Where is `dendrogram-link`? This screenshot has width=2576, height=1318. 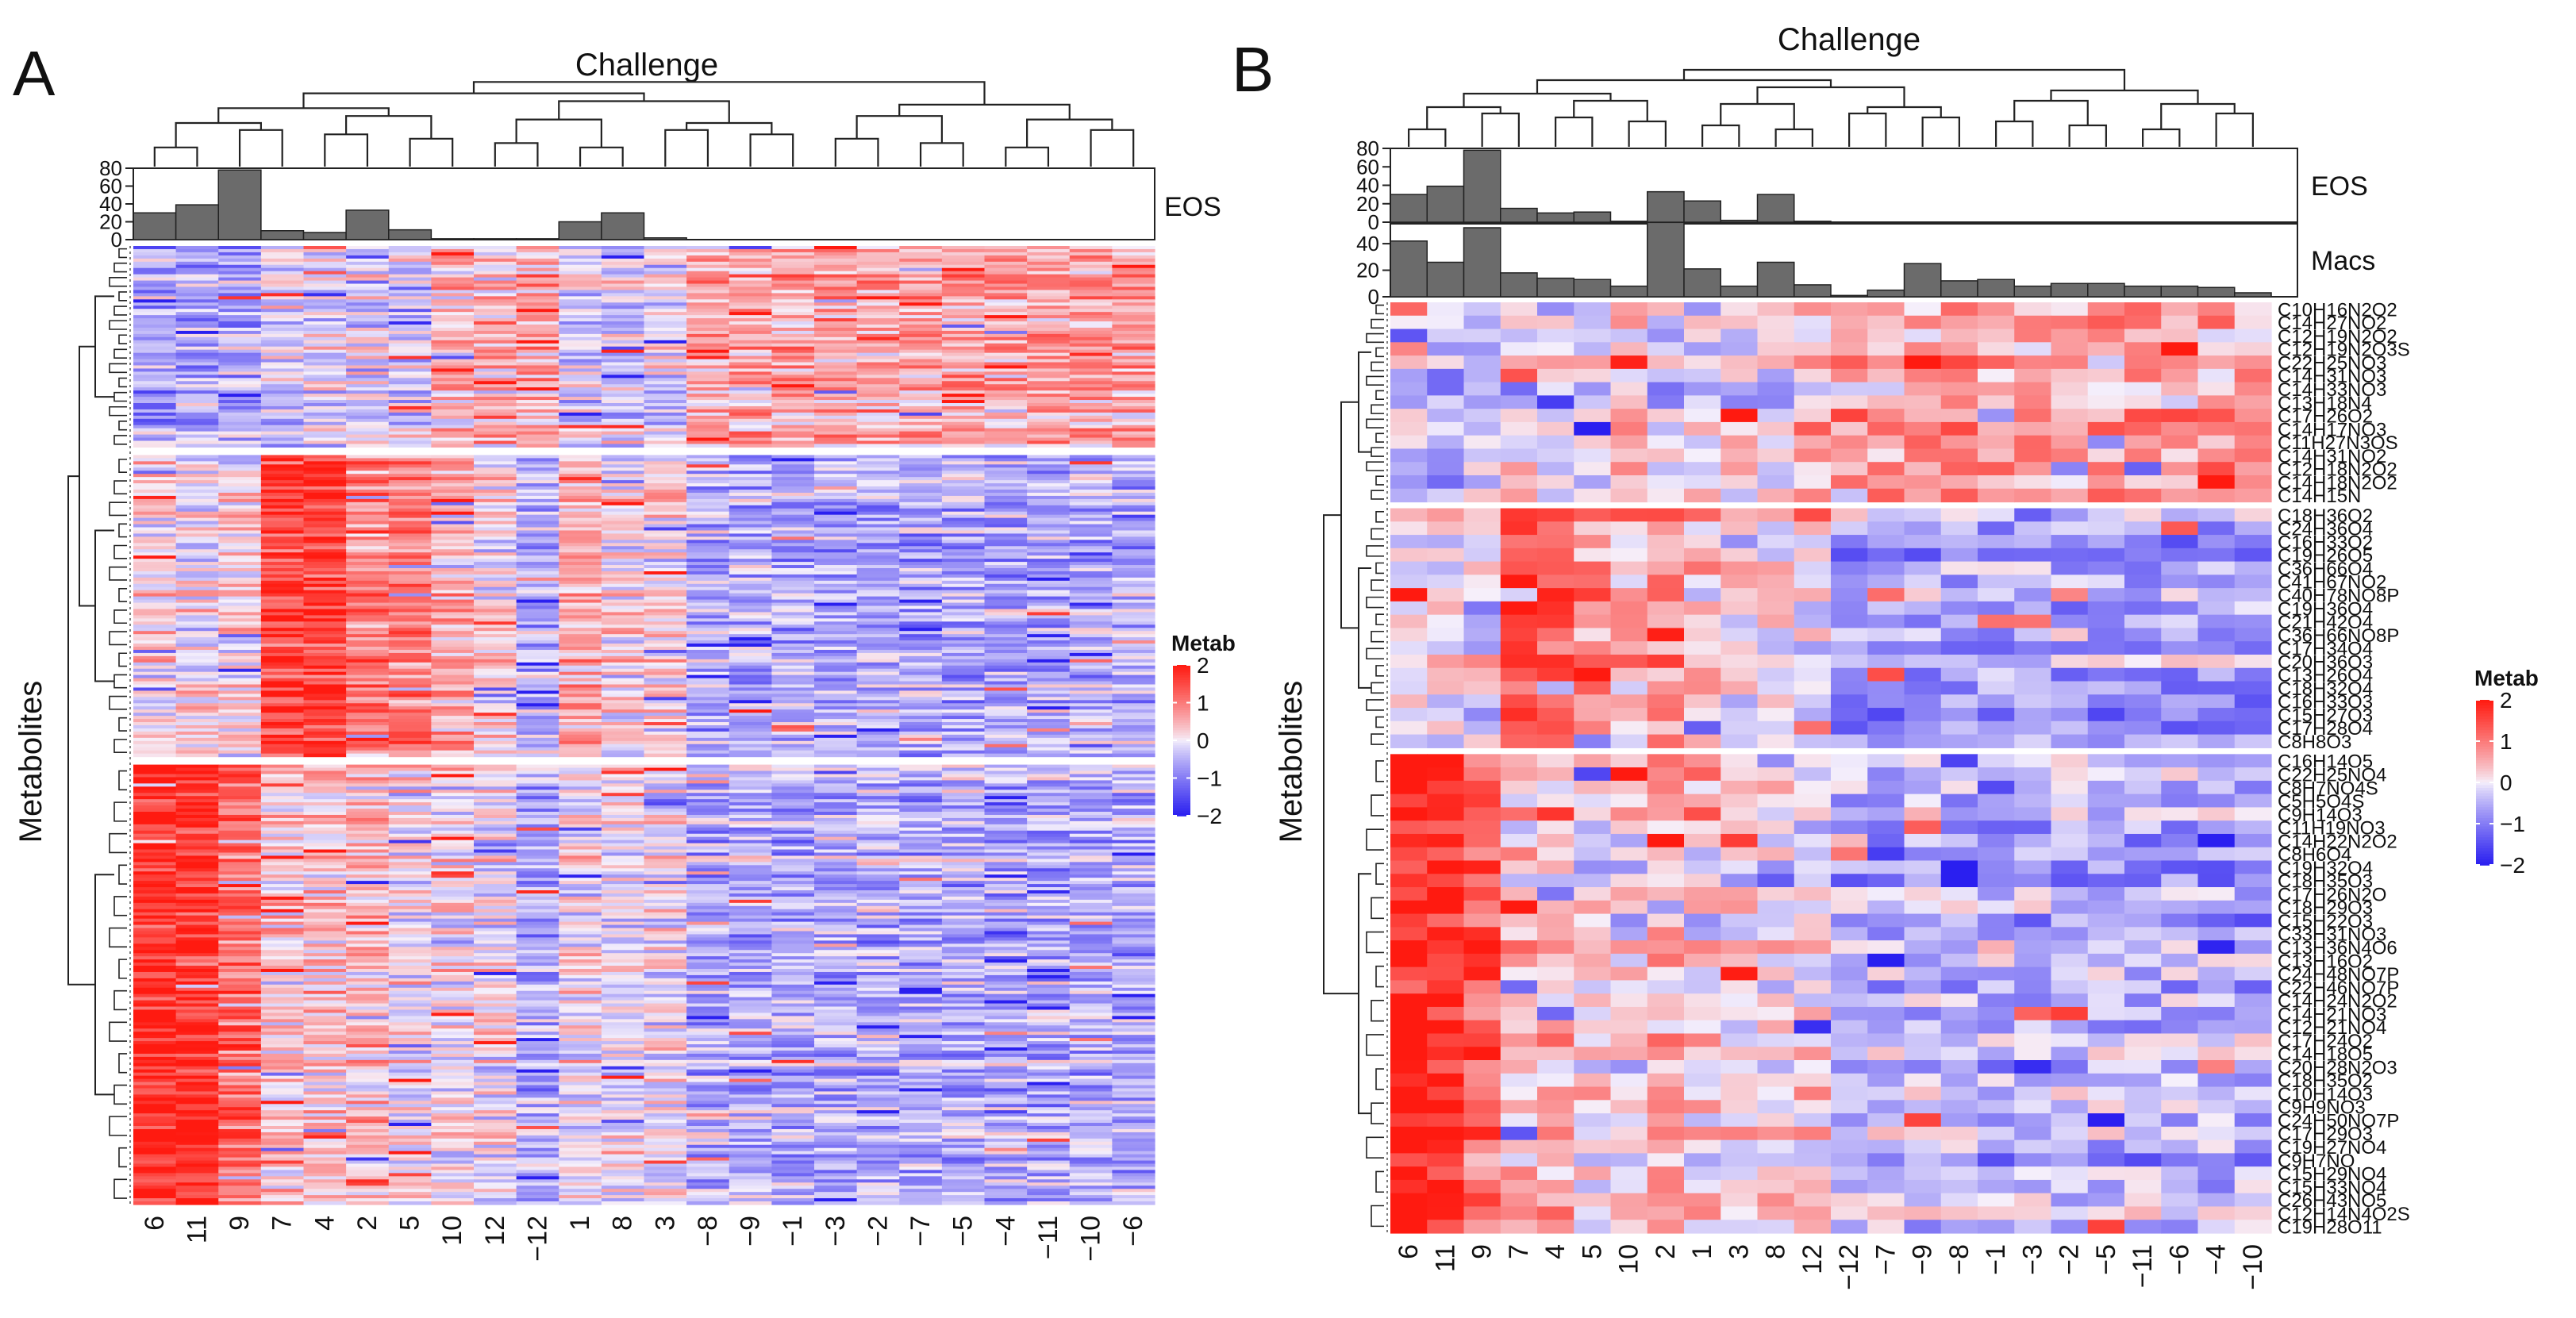
dendrogram-link is located at coordinates (389, 127).